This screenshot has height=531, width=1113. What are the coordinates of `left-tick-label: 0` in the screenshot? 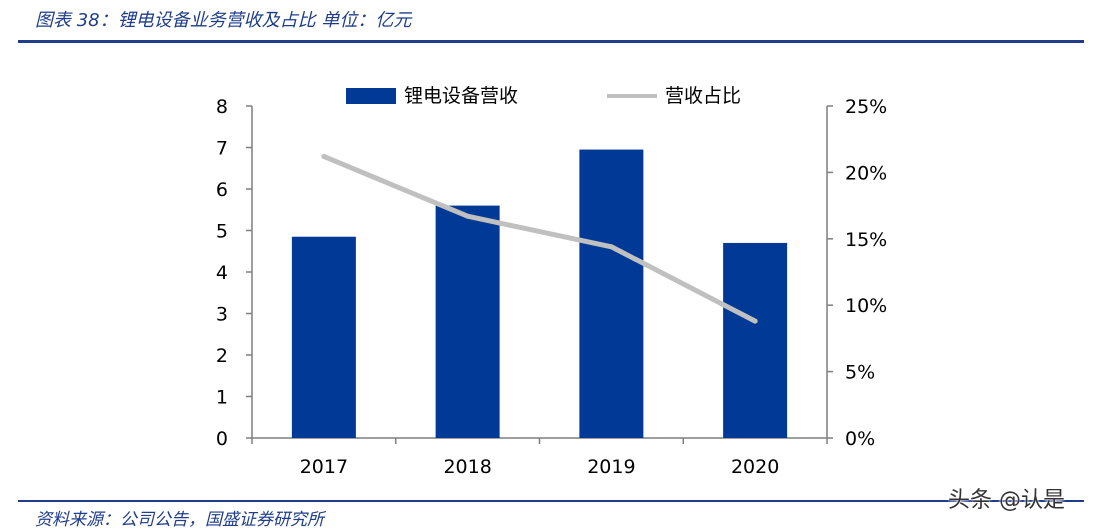 It's located at (222, 439).